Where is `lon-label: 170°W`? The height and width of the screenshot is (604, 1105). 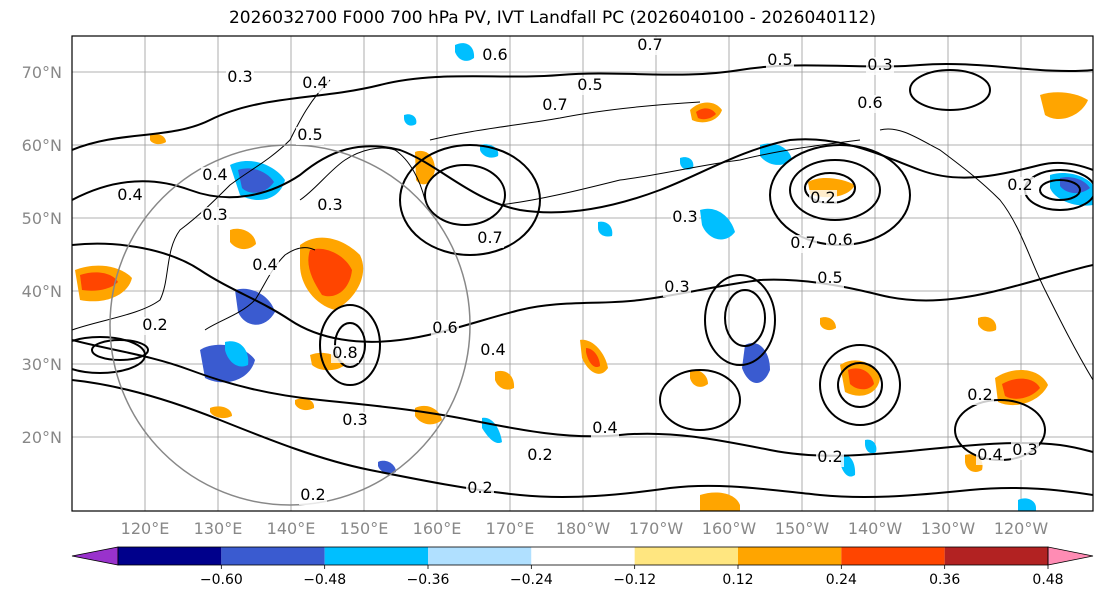
lon-label: 170°W is located at coordinates (656, 528).